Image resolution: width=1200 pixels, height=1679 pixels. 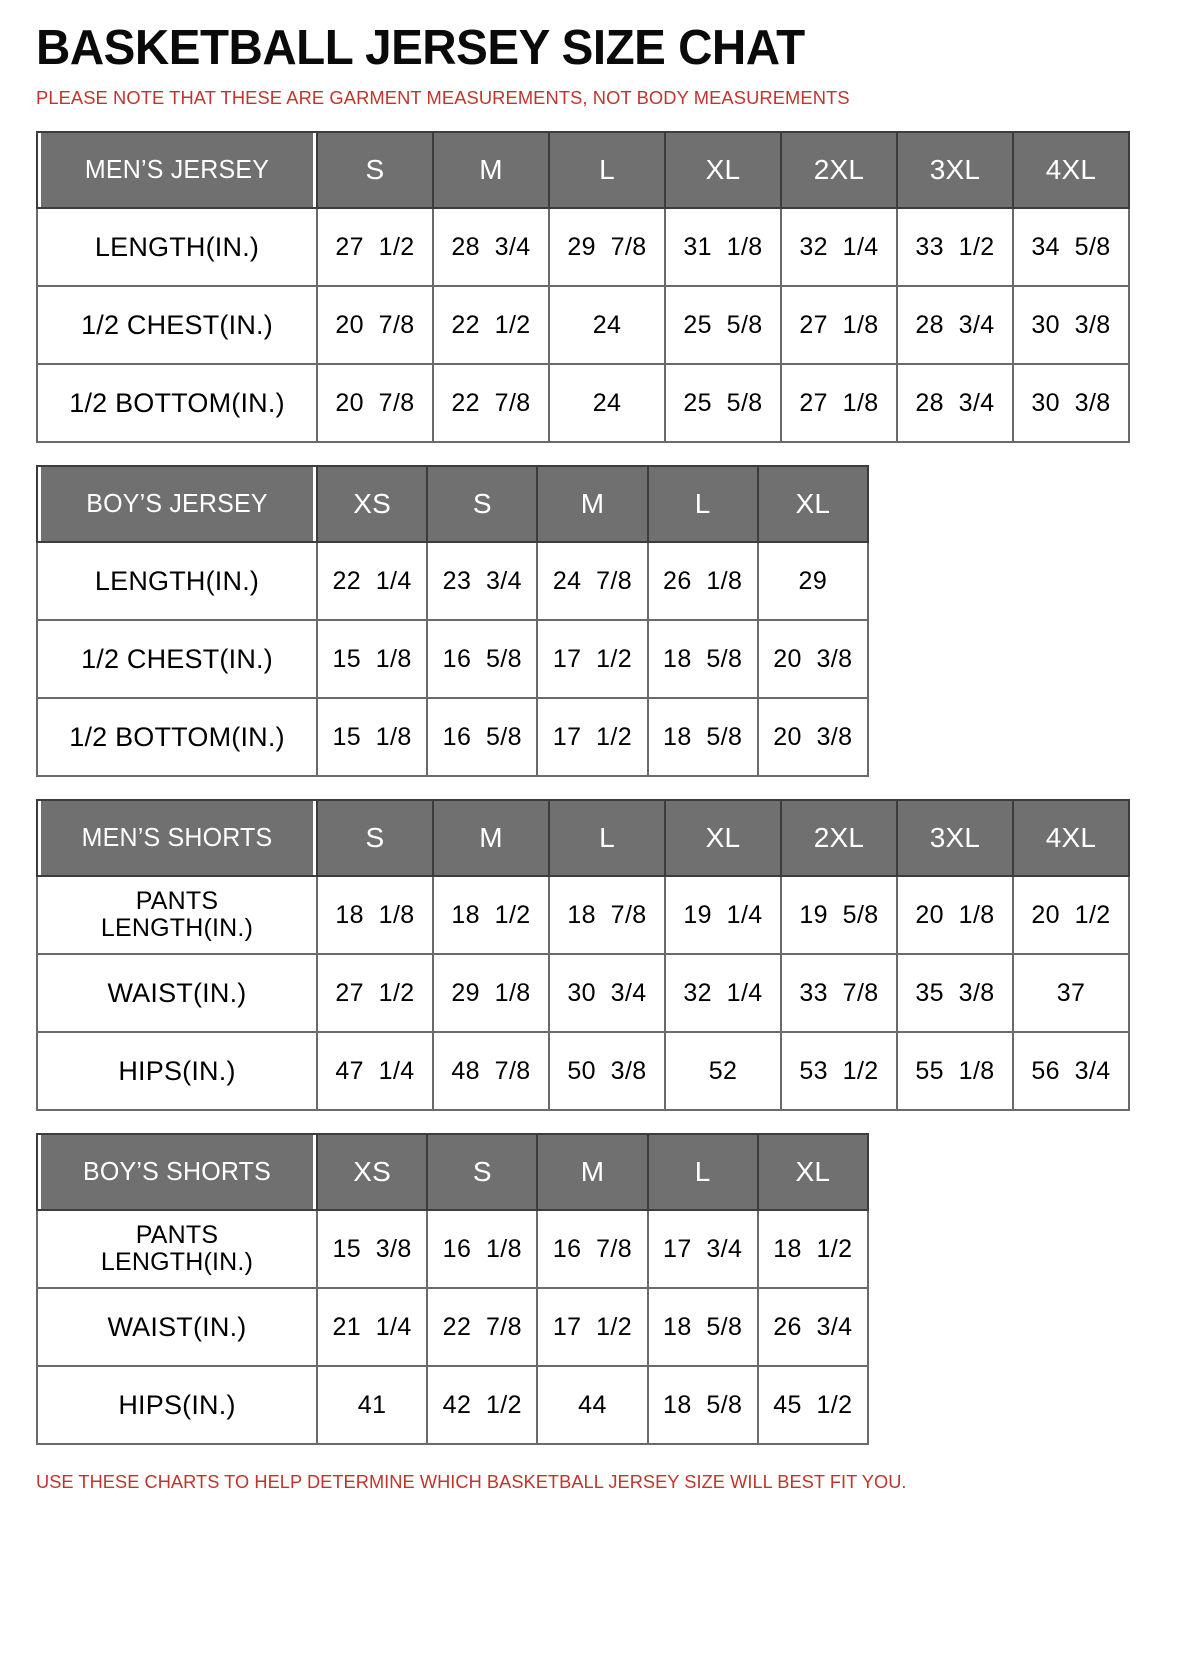 I want to click on measurement-value: 18 1/2, so click(x=812, y=1249).